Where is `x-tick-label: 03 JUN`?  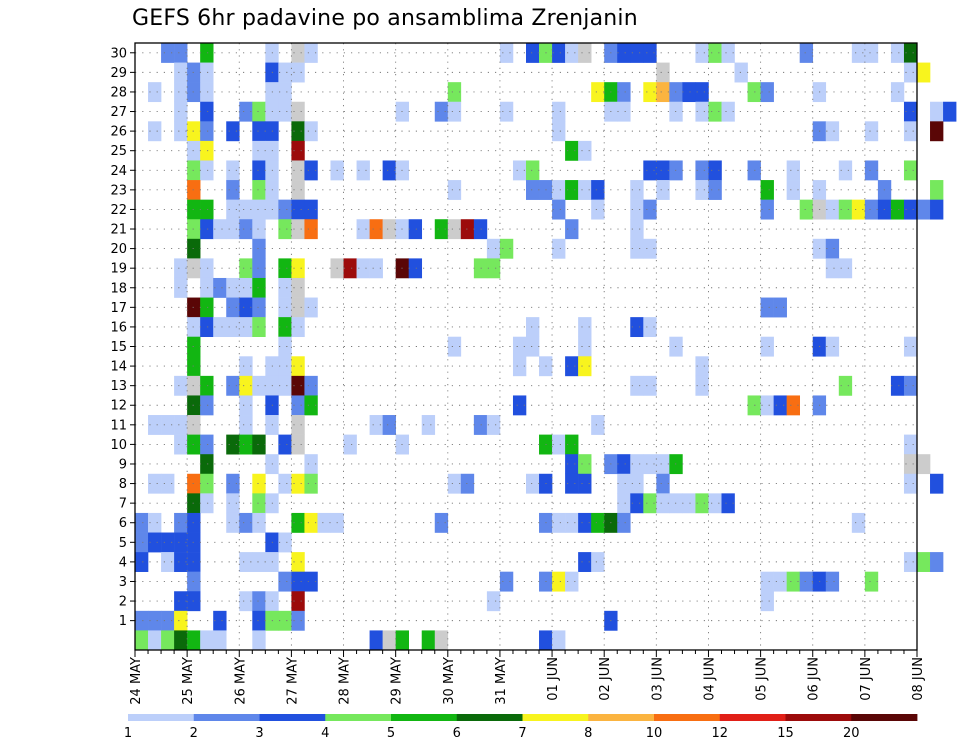
x-tick-label: 03 JUN is located at coordinates (657, 679).